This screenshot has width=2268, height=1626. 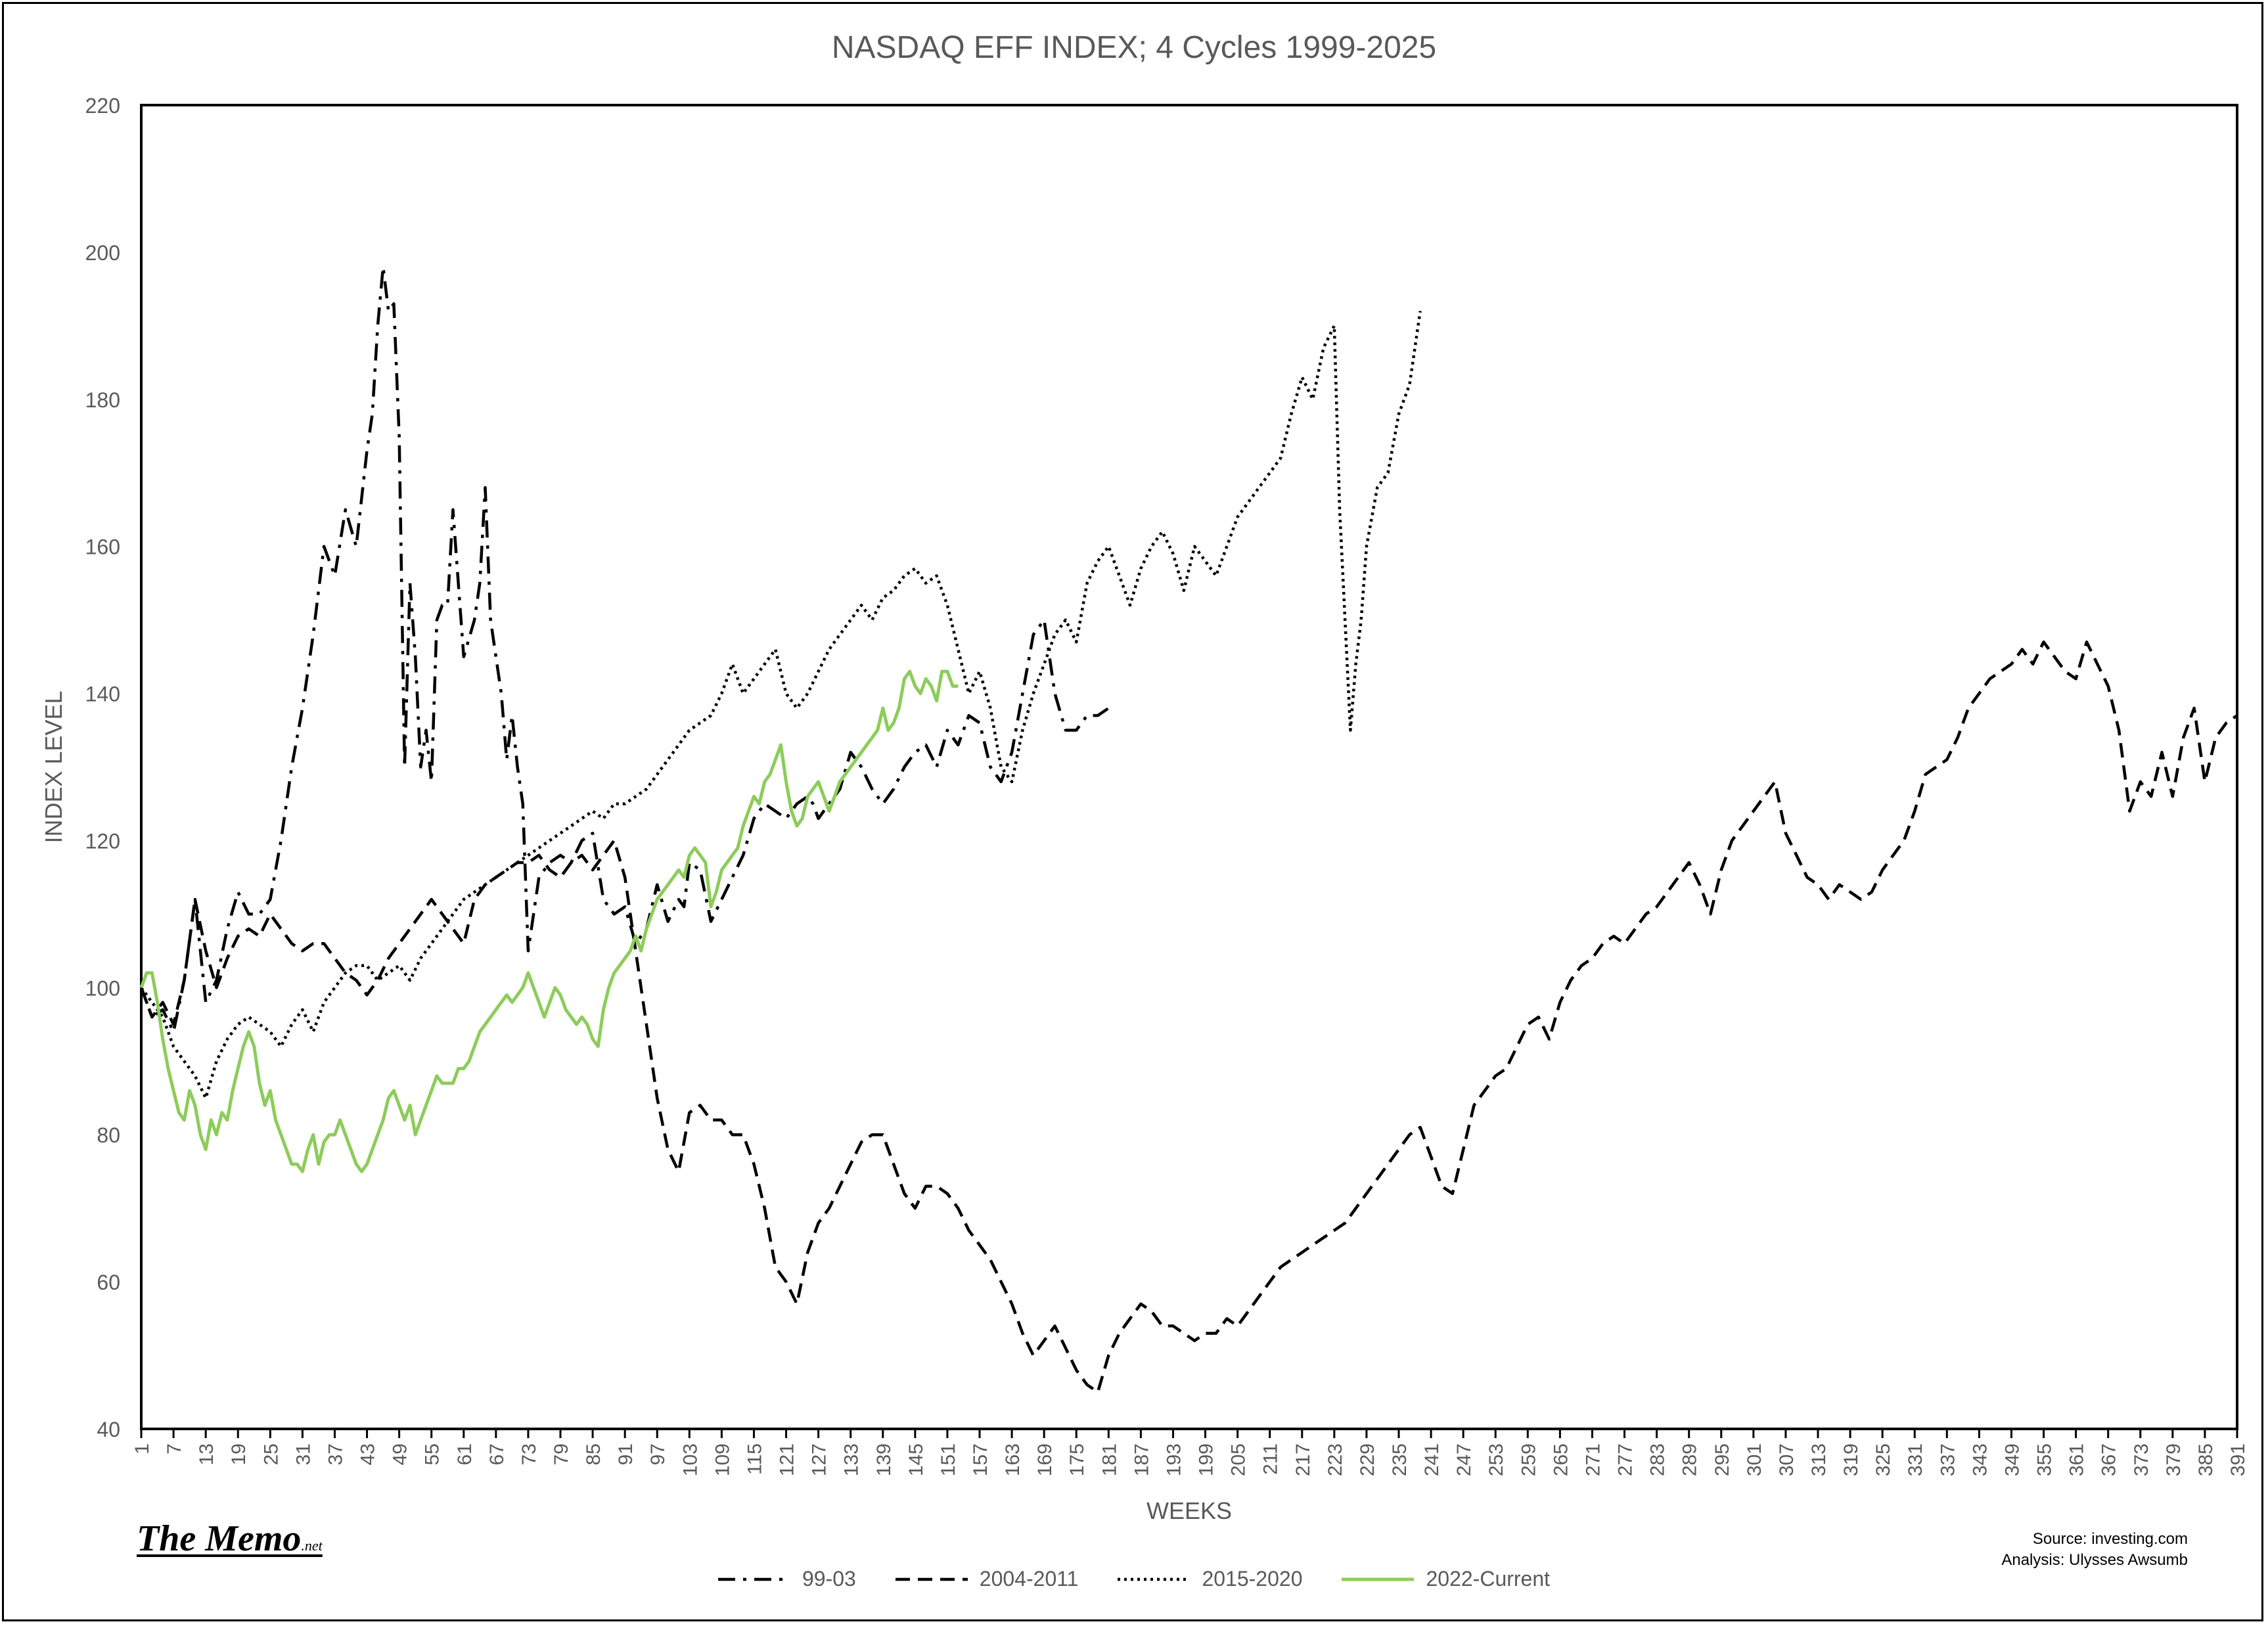 What do you see at coordinates (1335, 1459) in the screenshot?
I see `x-tick-label: 223` at bounding box center [1335, 1459].